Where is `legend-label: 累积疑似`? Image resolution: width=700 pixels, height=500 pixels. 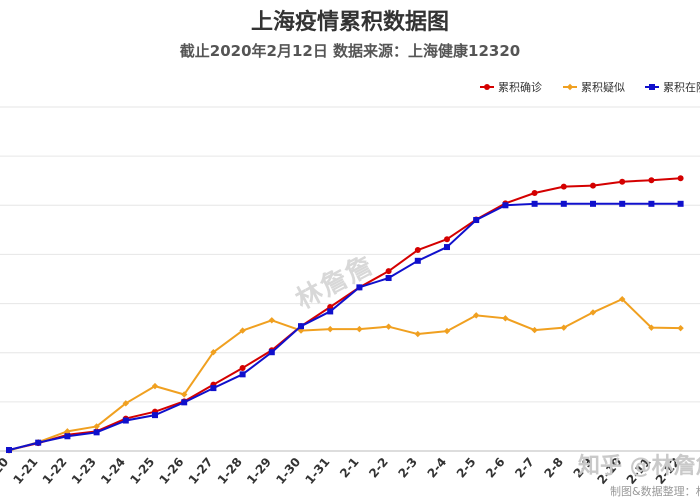 legend-label: 累积疑似 is located at coordinates (603, 87).